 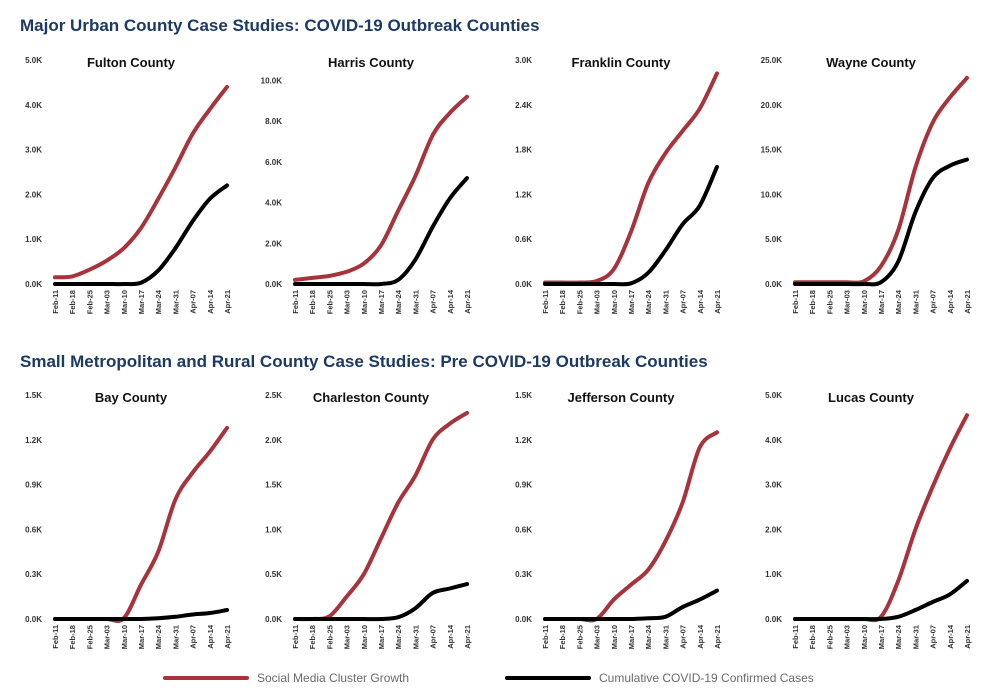 I want to click on legend-swatch-cases, so click(x=548, y=678).